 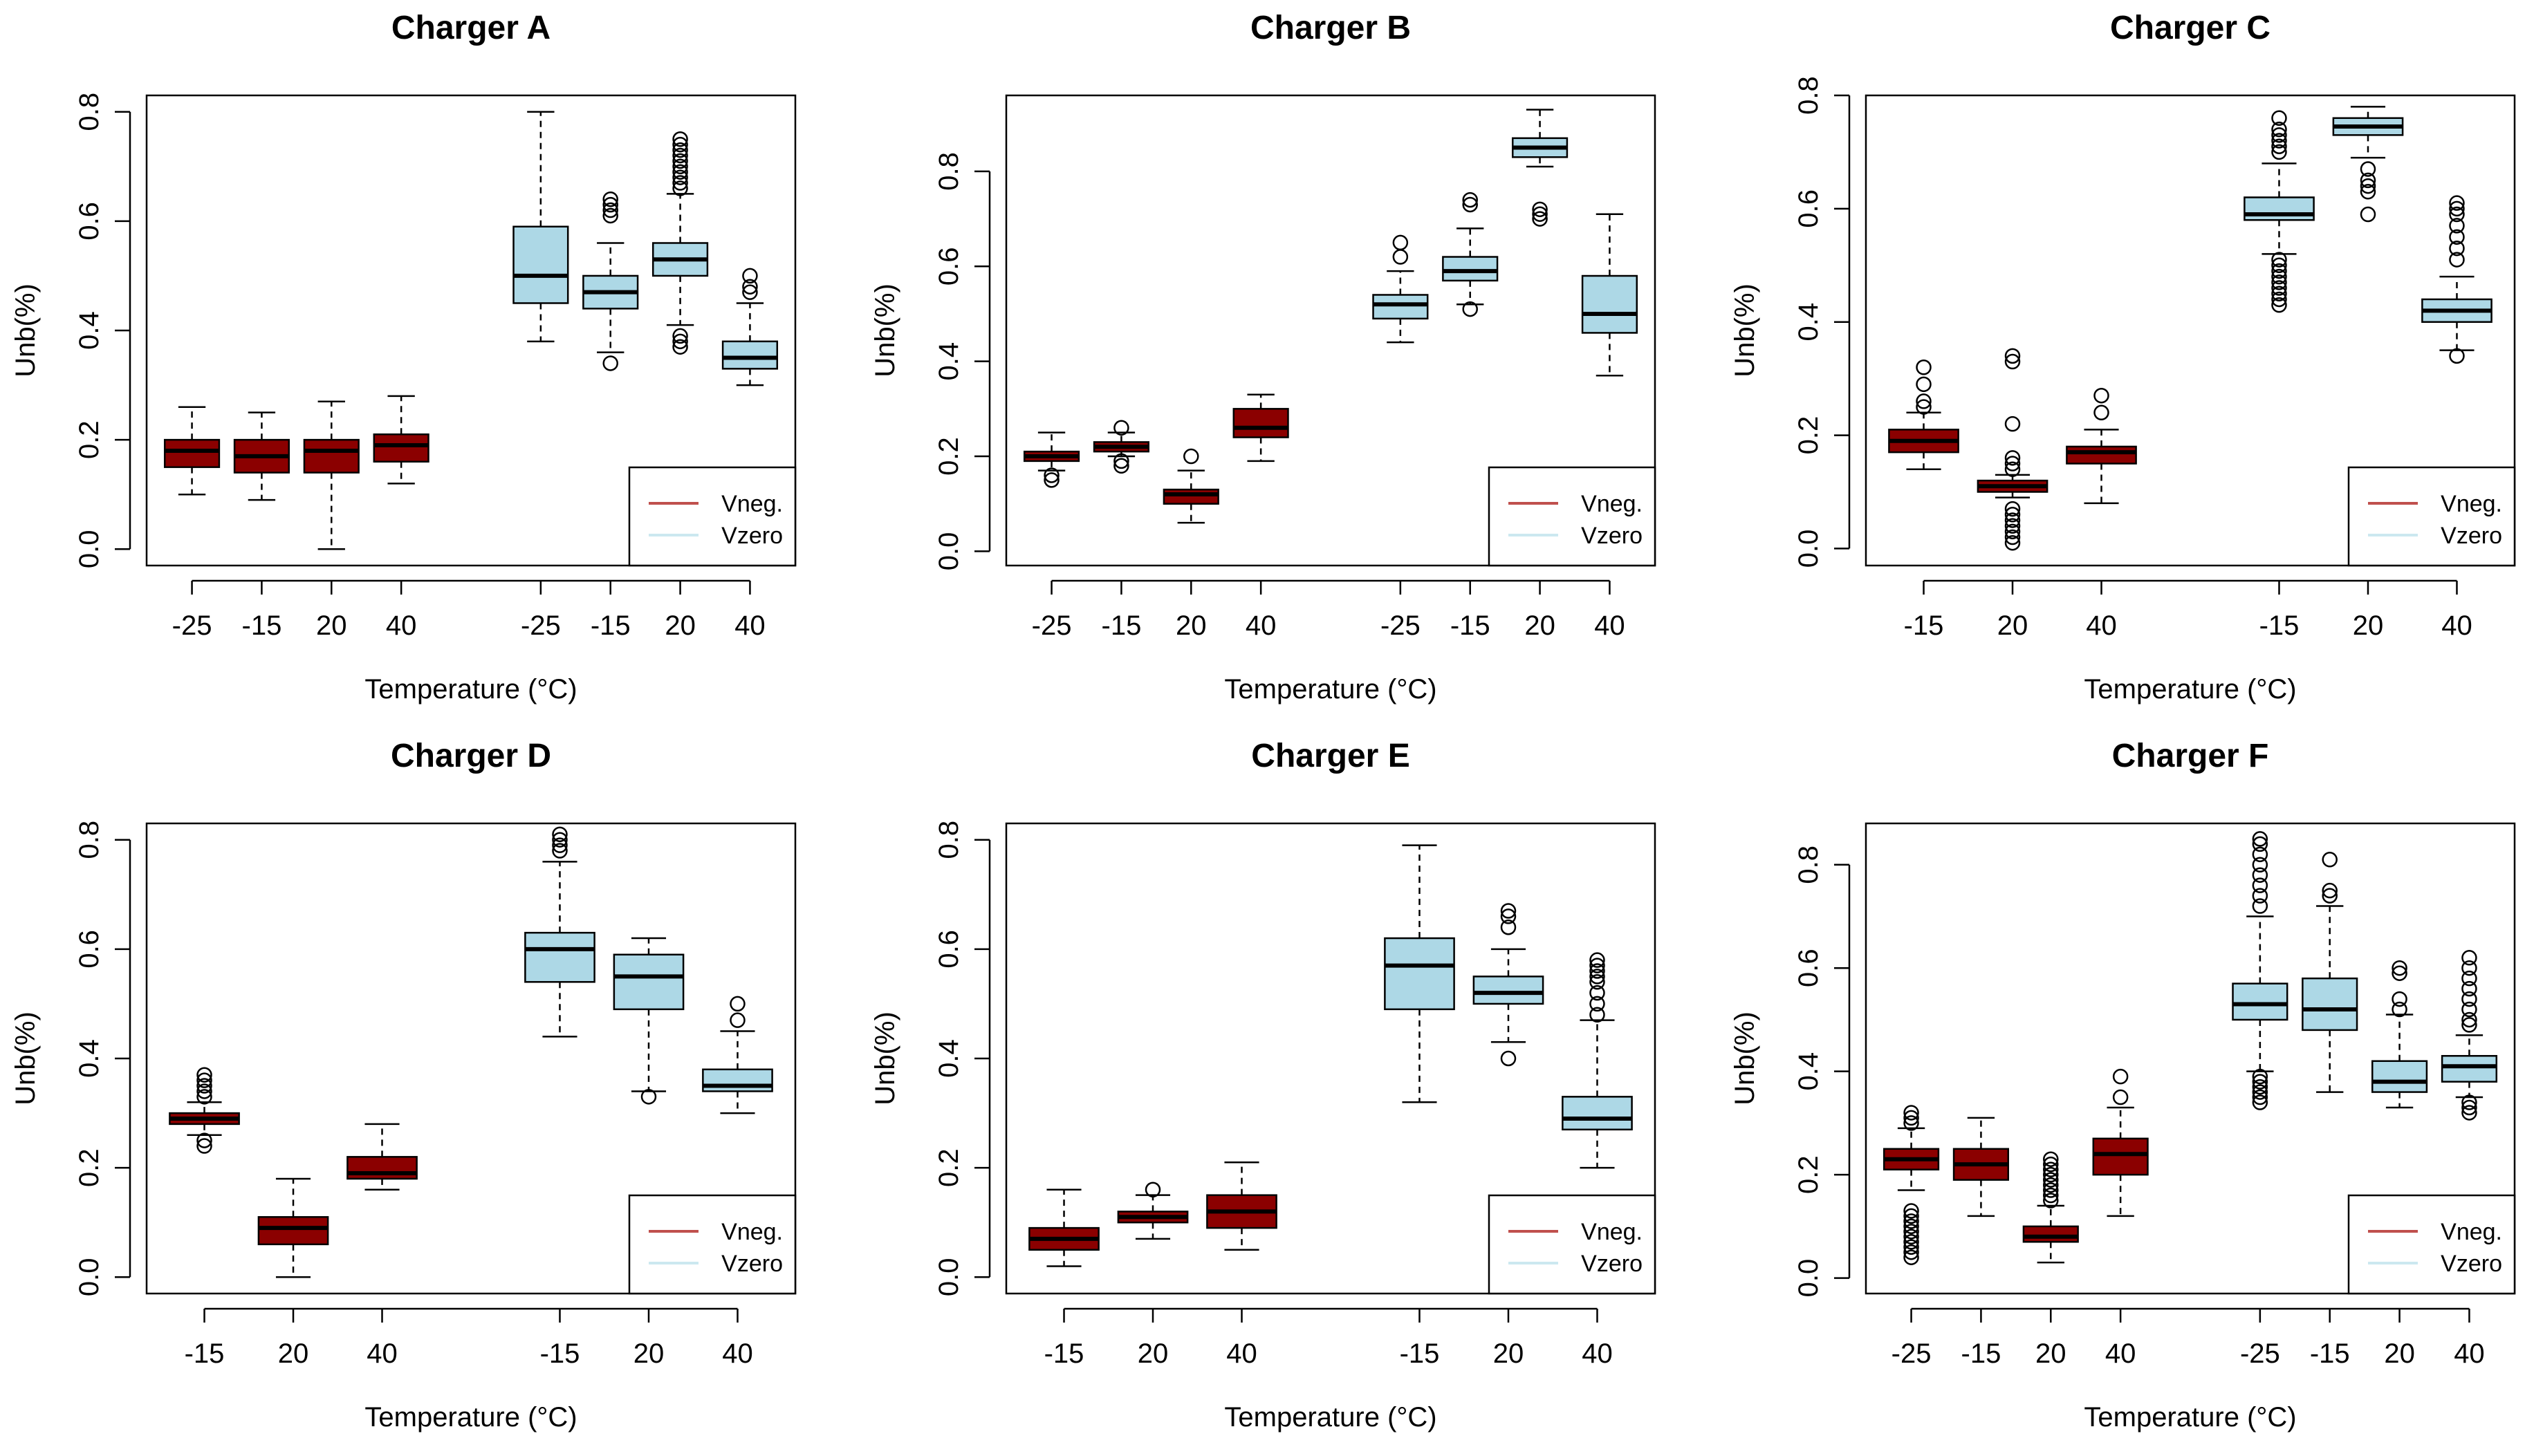 What do you see at coordinates (470, 689) in the screenshot?
I see `x-axis-label: Temperature (°C)` at bounding box center [470, 689].